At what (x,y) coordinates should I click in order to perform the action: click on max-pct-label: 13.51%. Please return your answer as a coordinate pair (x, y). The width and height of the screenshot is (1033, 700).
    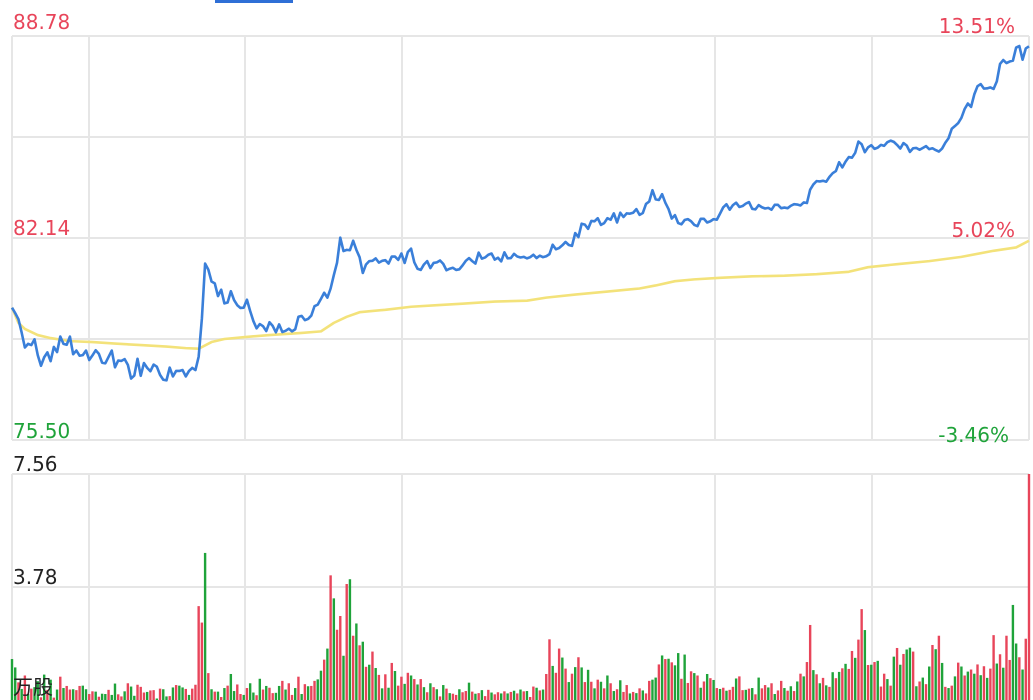
    Looking at the image, I should click on (976, 26).